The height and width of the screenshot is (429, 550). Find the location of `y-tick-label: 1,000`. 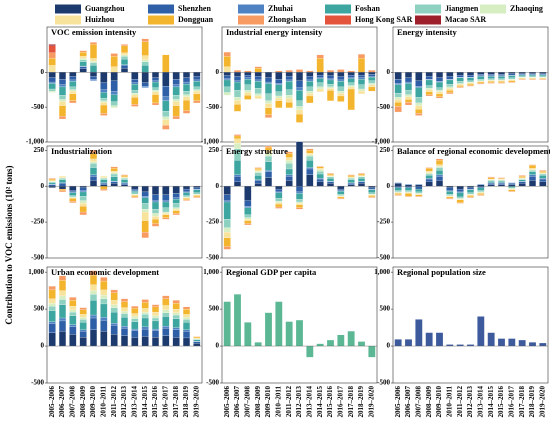

y-tick-label: 1,000 is located at coordinates (36, 272).